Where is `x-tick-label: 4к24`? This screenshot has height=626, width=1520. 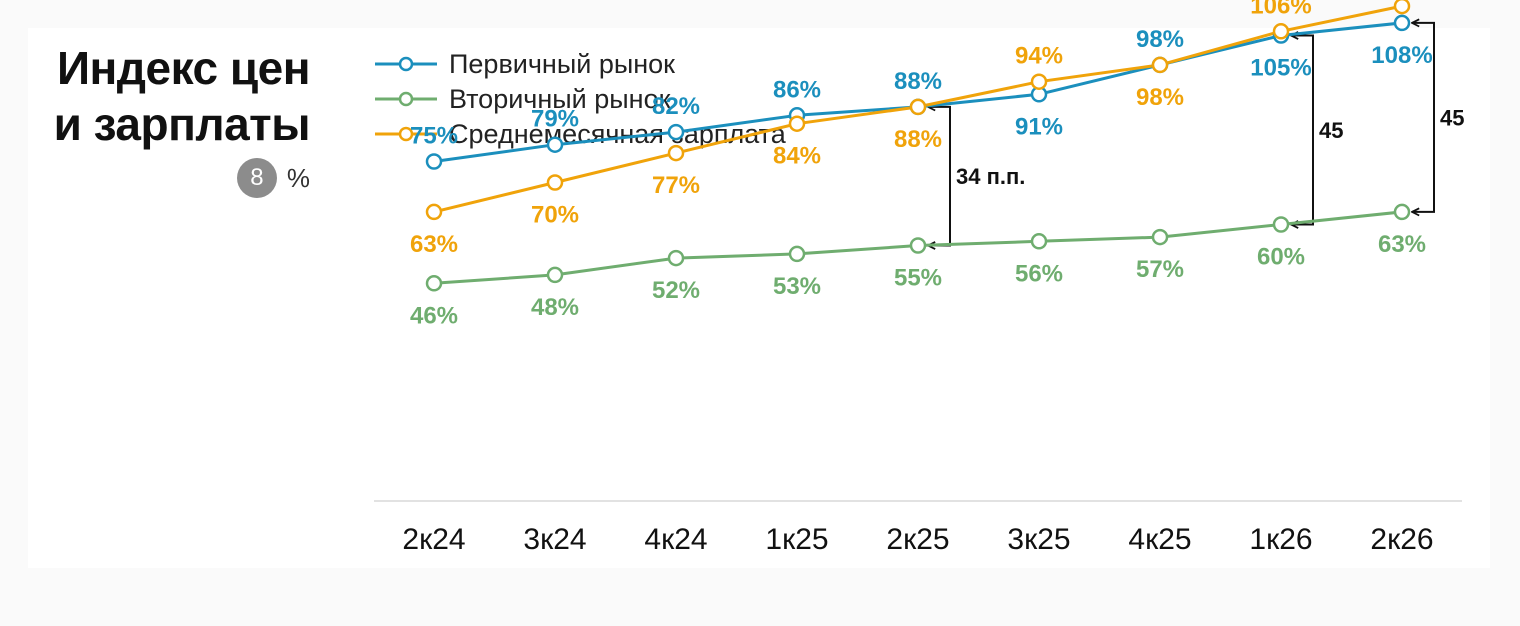 x-tick-label: 4к24 is located at coordinates (675, 539).